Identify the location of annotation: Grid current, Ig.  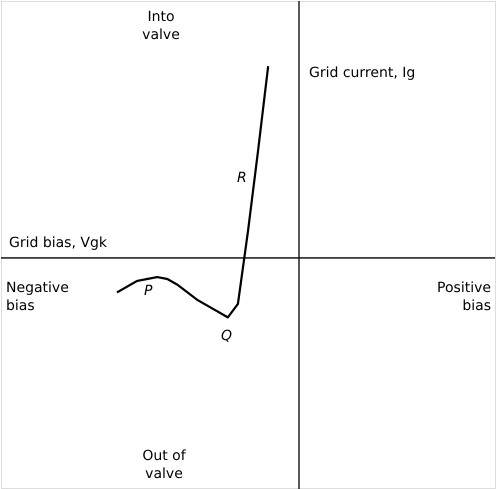
(362, 73).